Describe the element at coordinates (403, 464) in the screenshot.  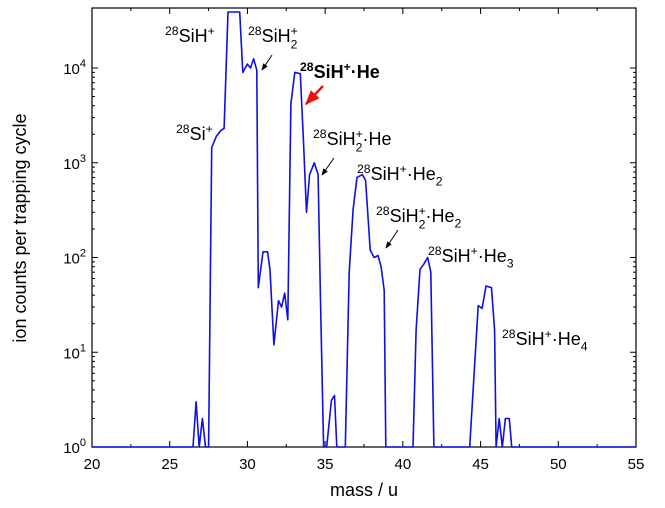
I see `x-tick-label: 40` at that location.